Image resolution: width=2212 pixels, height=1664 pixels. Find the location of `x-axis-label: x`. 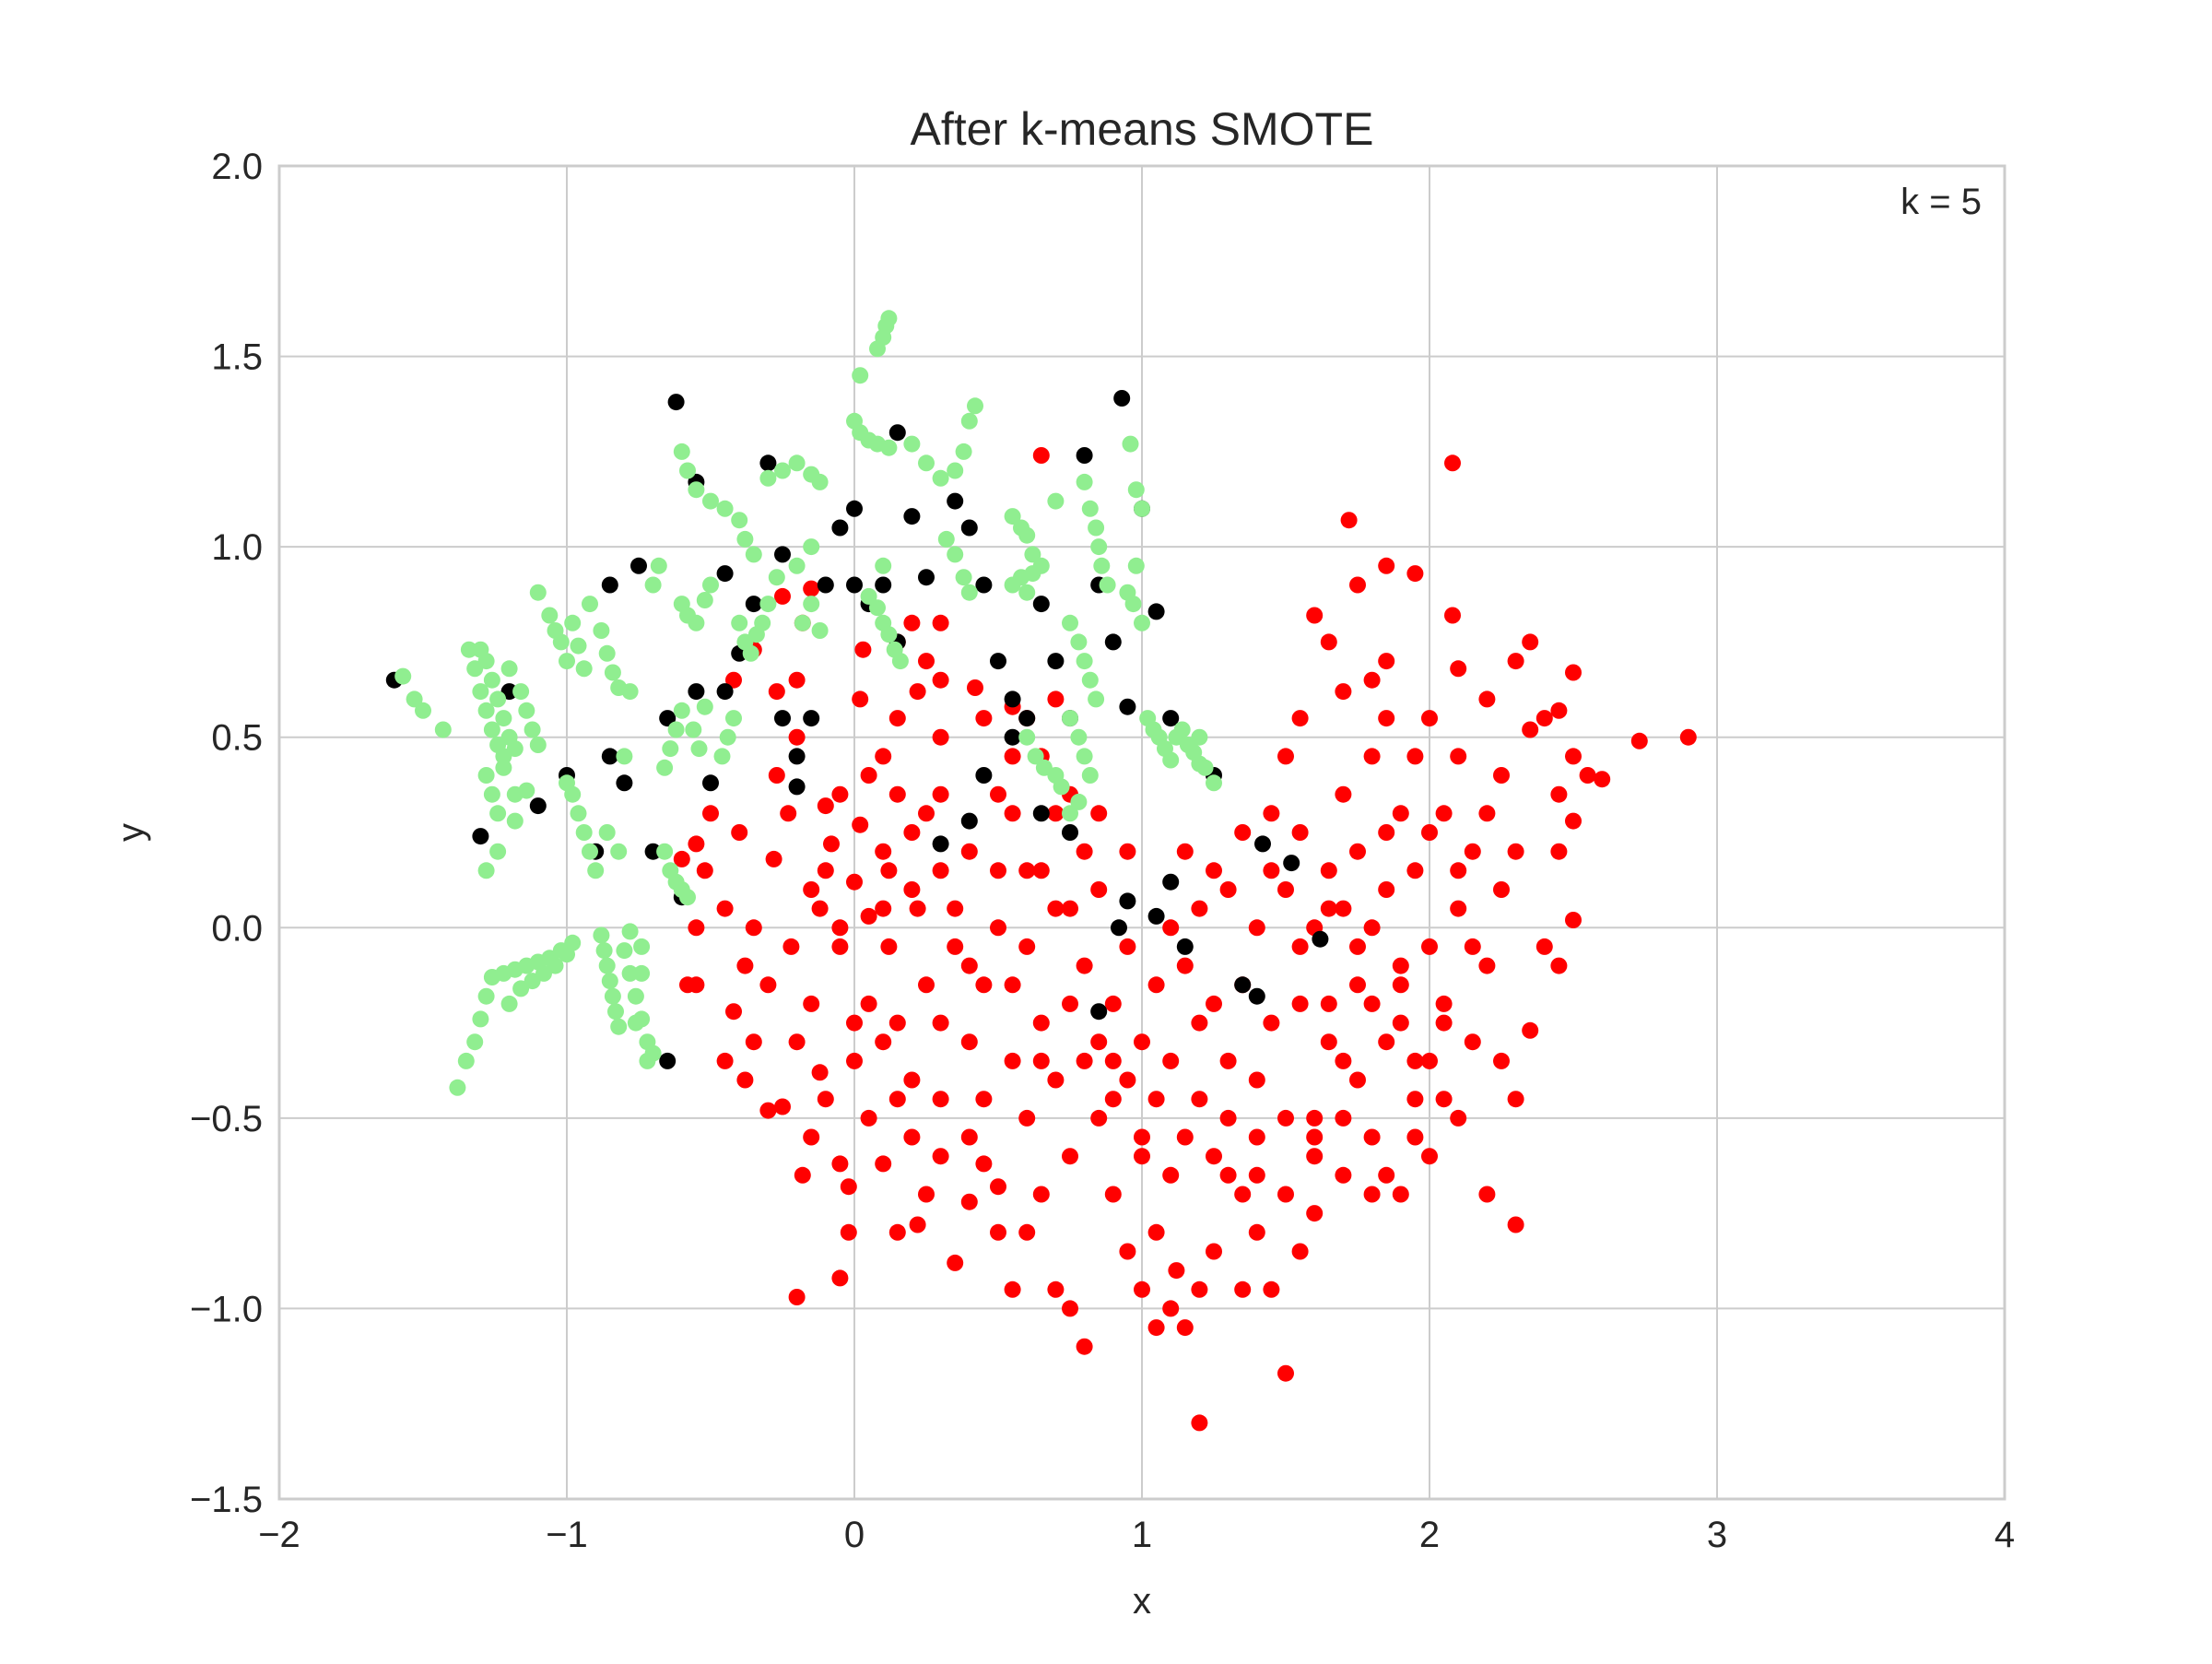

x-axis-label: x is located at coordinates (1142, 1601).